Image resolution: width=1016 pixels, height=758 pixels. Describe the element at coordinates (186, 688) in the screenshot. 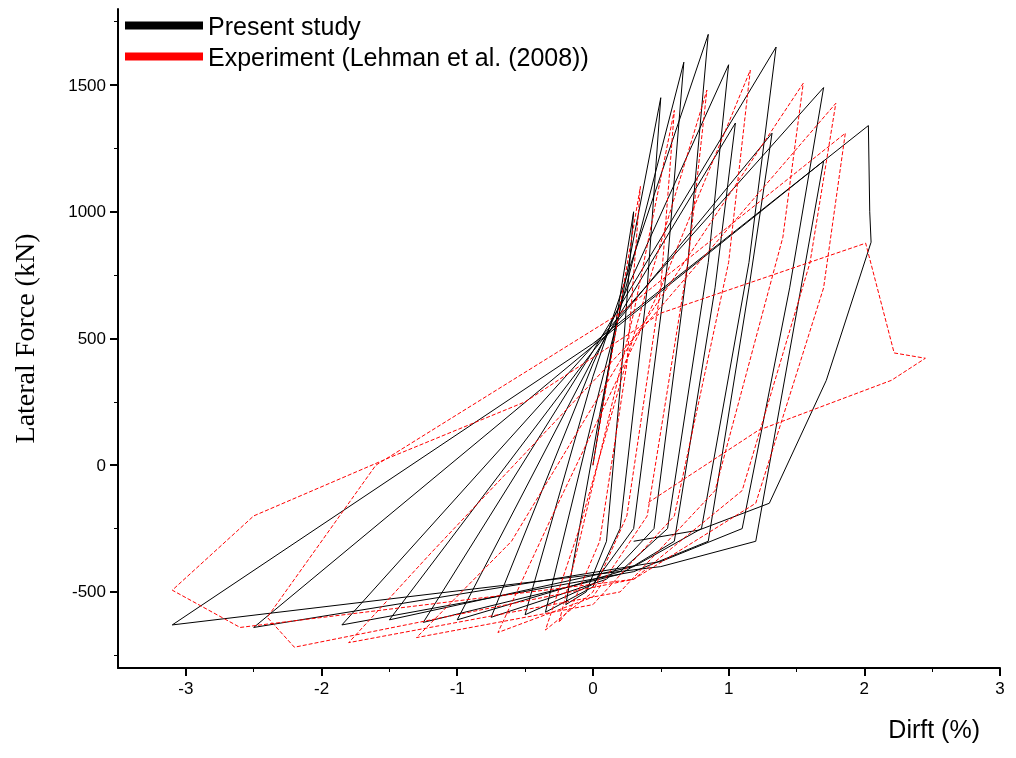

I see `x-tick-label: -3` at that location.